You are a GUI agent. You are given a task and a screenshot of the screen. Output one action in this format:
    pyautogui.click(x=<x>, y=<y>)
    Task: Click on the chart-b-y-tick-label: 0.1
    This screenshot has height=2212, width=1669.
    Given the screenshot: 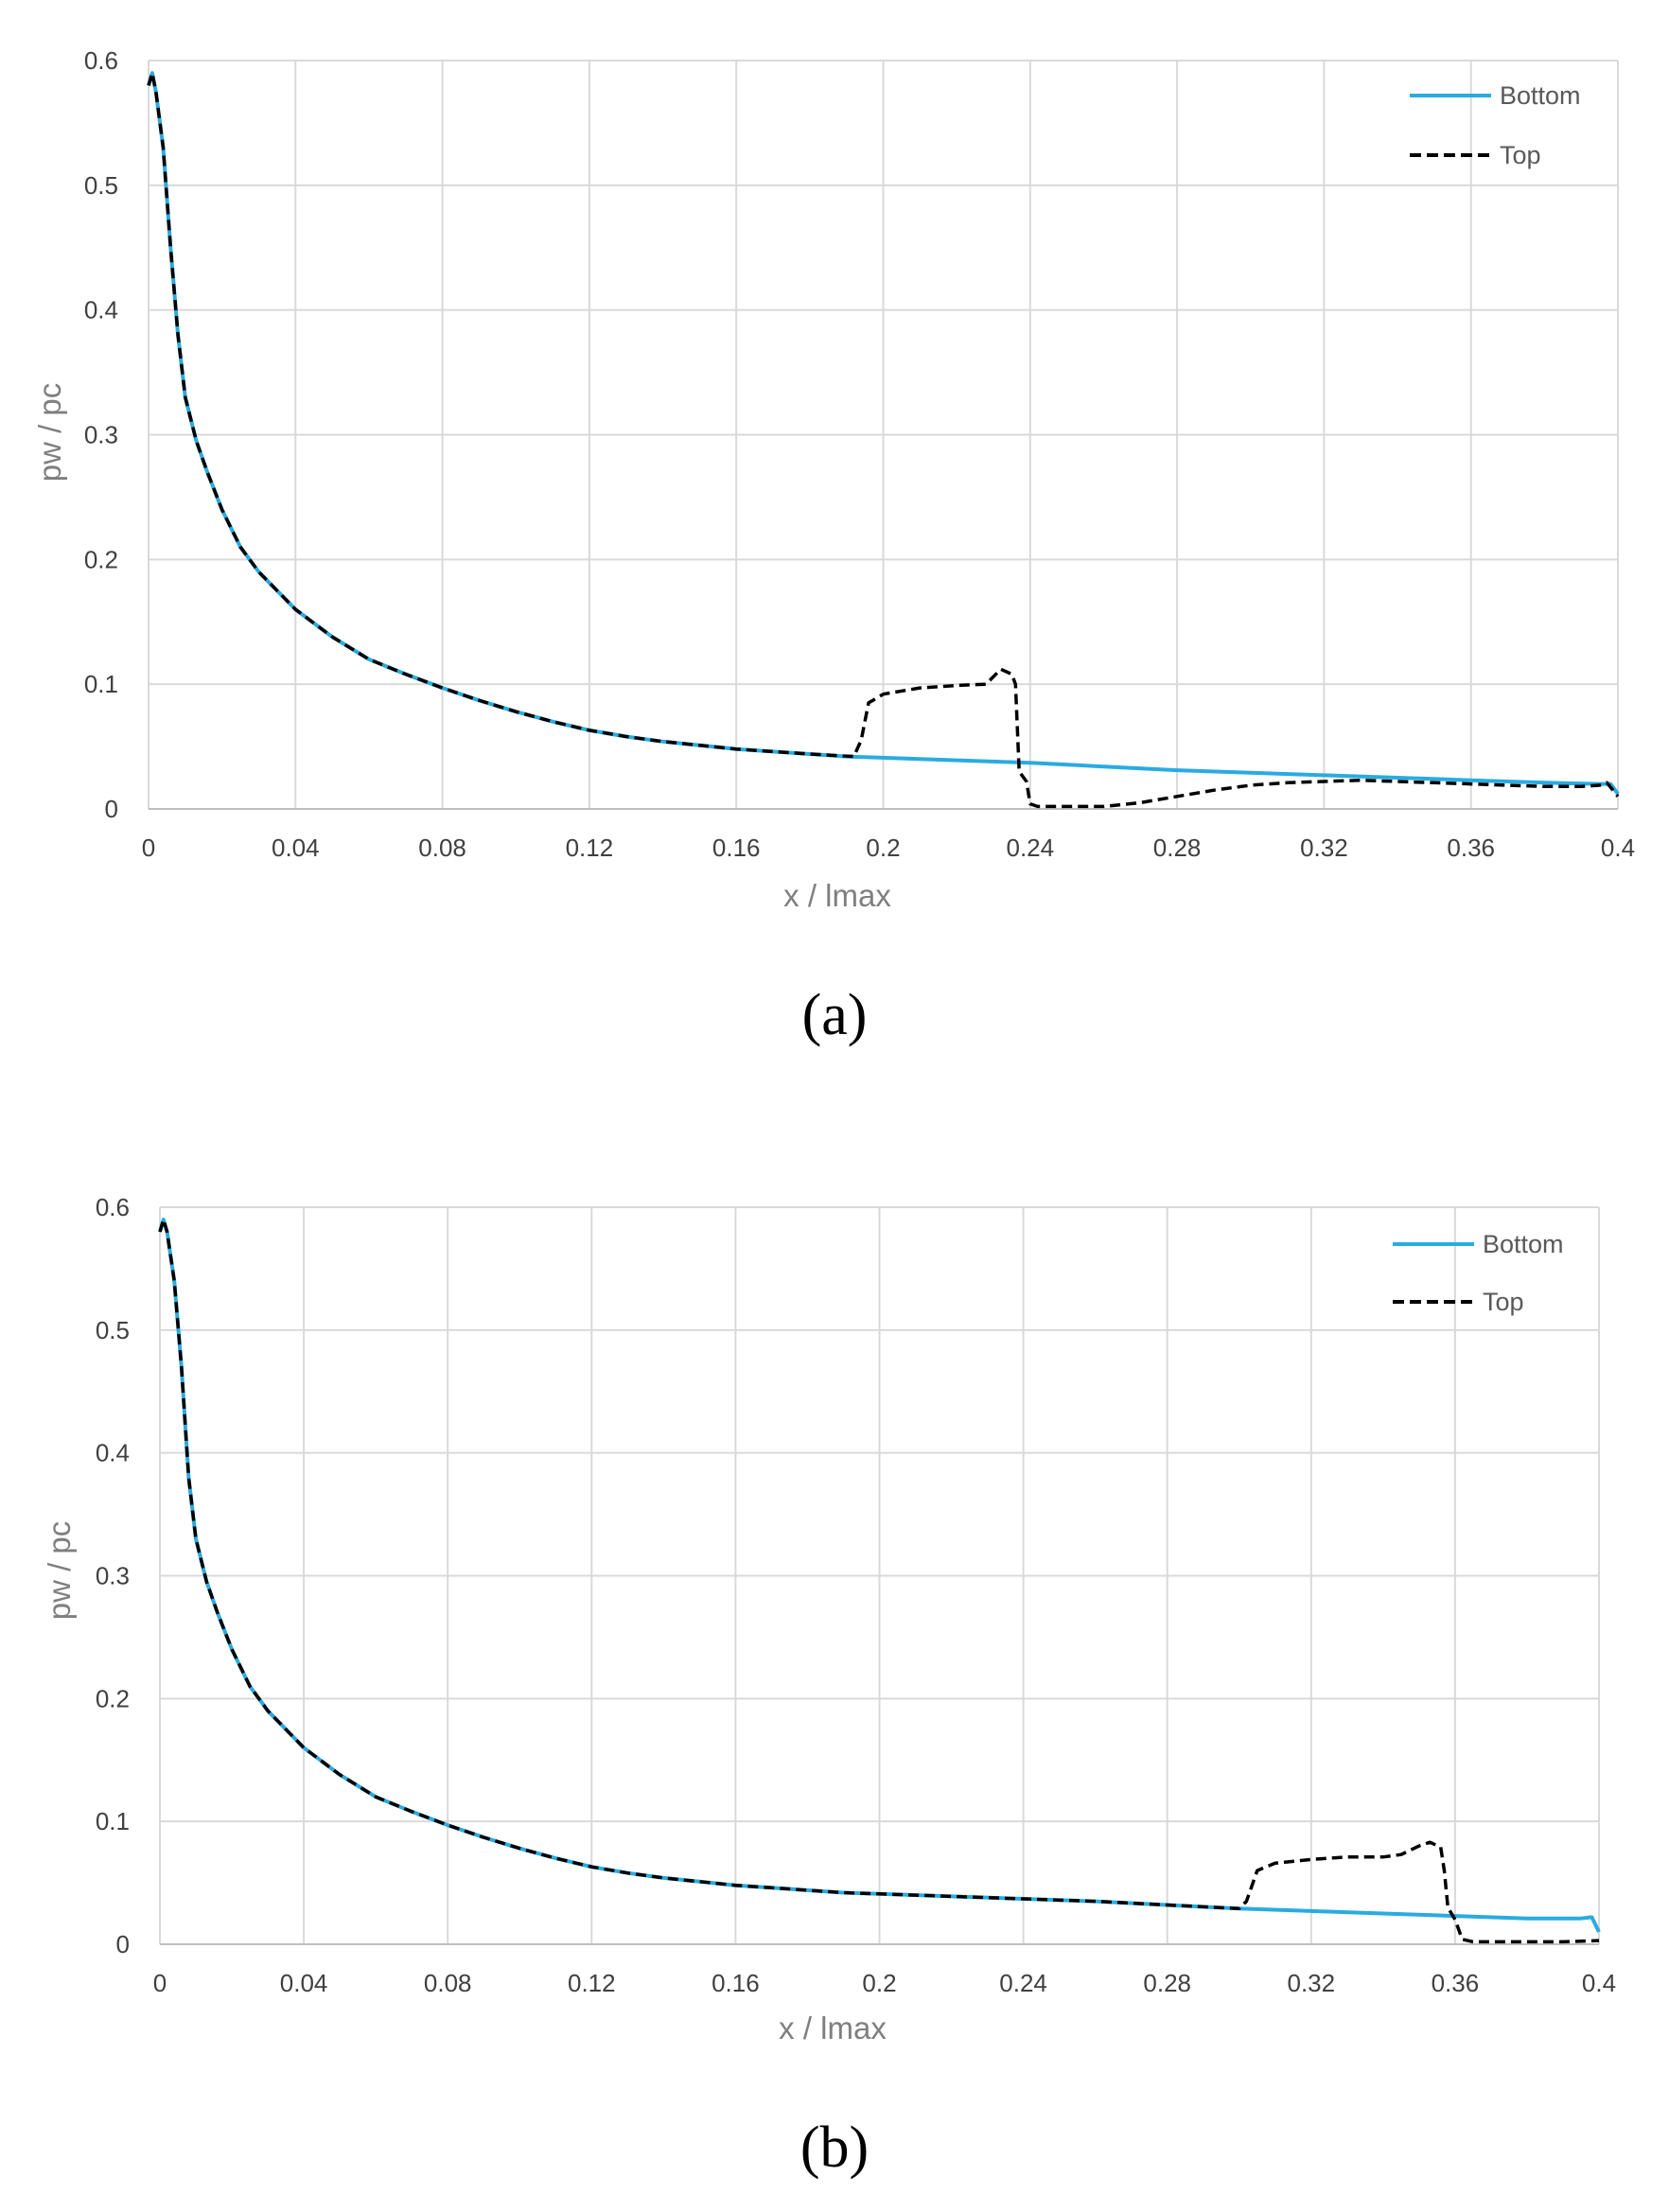 What is the action you would take?
    pyautogui.click(x=113, y=1821)
    